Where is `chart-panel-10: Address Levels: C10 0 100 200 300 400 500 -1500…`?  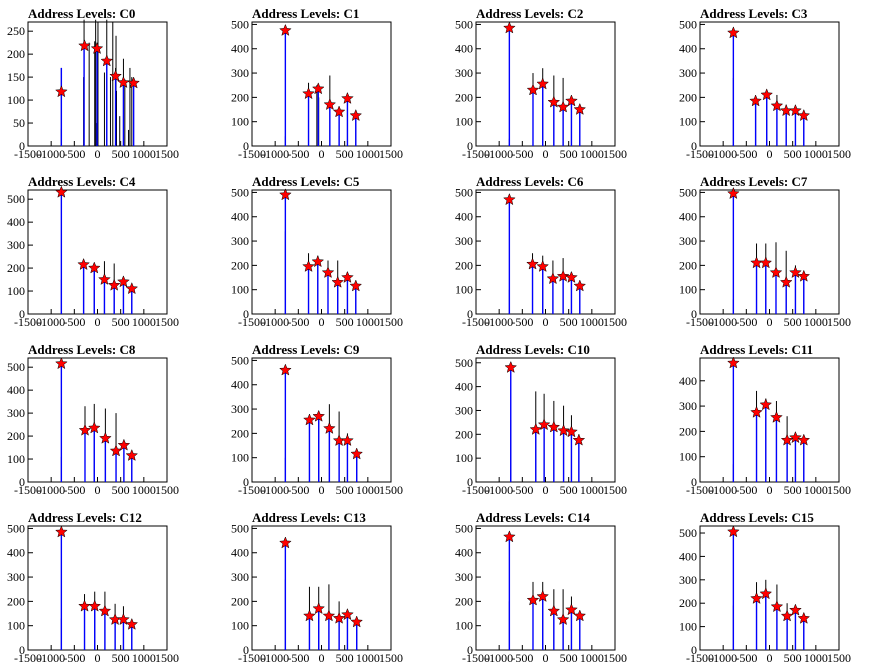
chart-panel-10: Address Levels: C10 0 100 200 300 400 500 -1500… is located at coordinates (541, 419).